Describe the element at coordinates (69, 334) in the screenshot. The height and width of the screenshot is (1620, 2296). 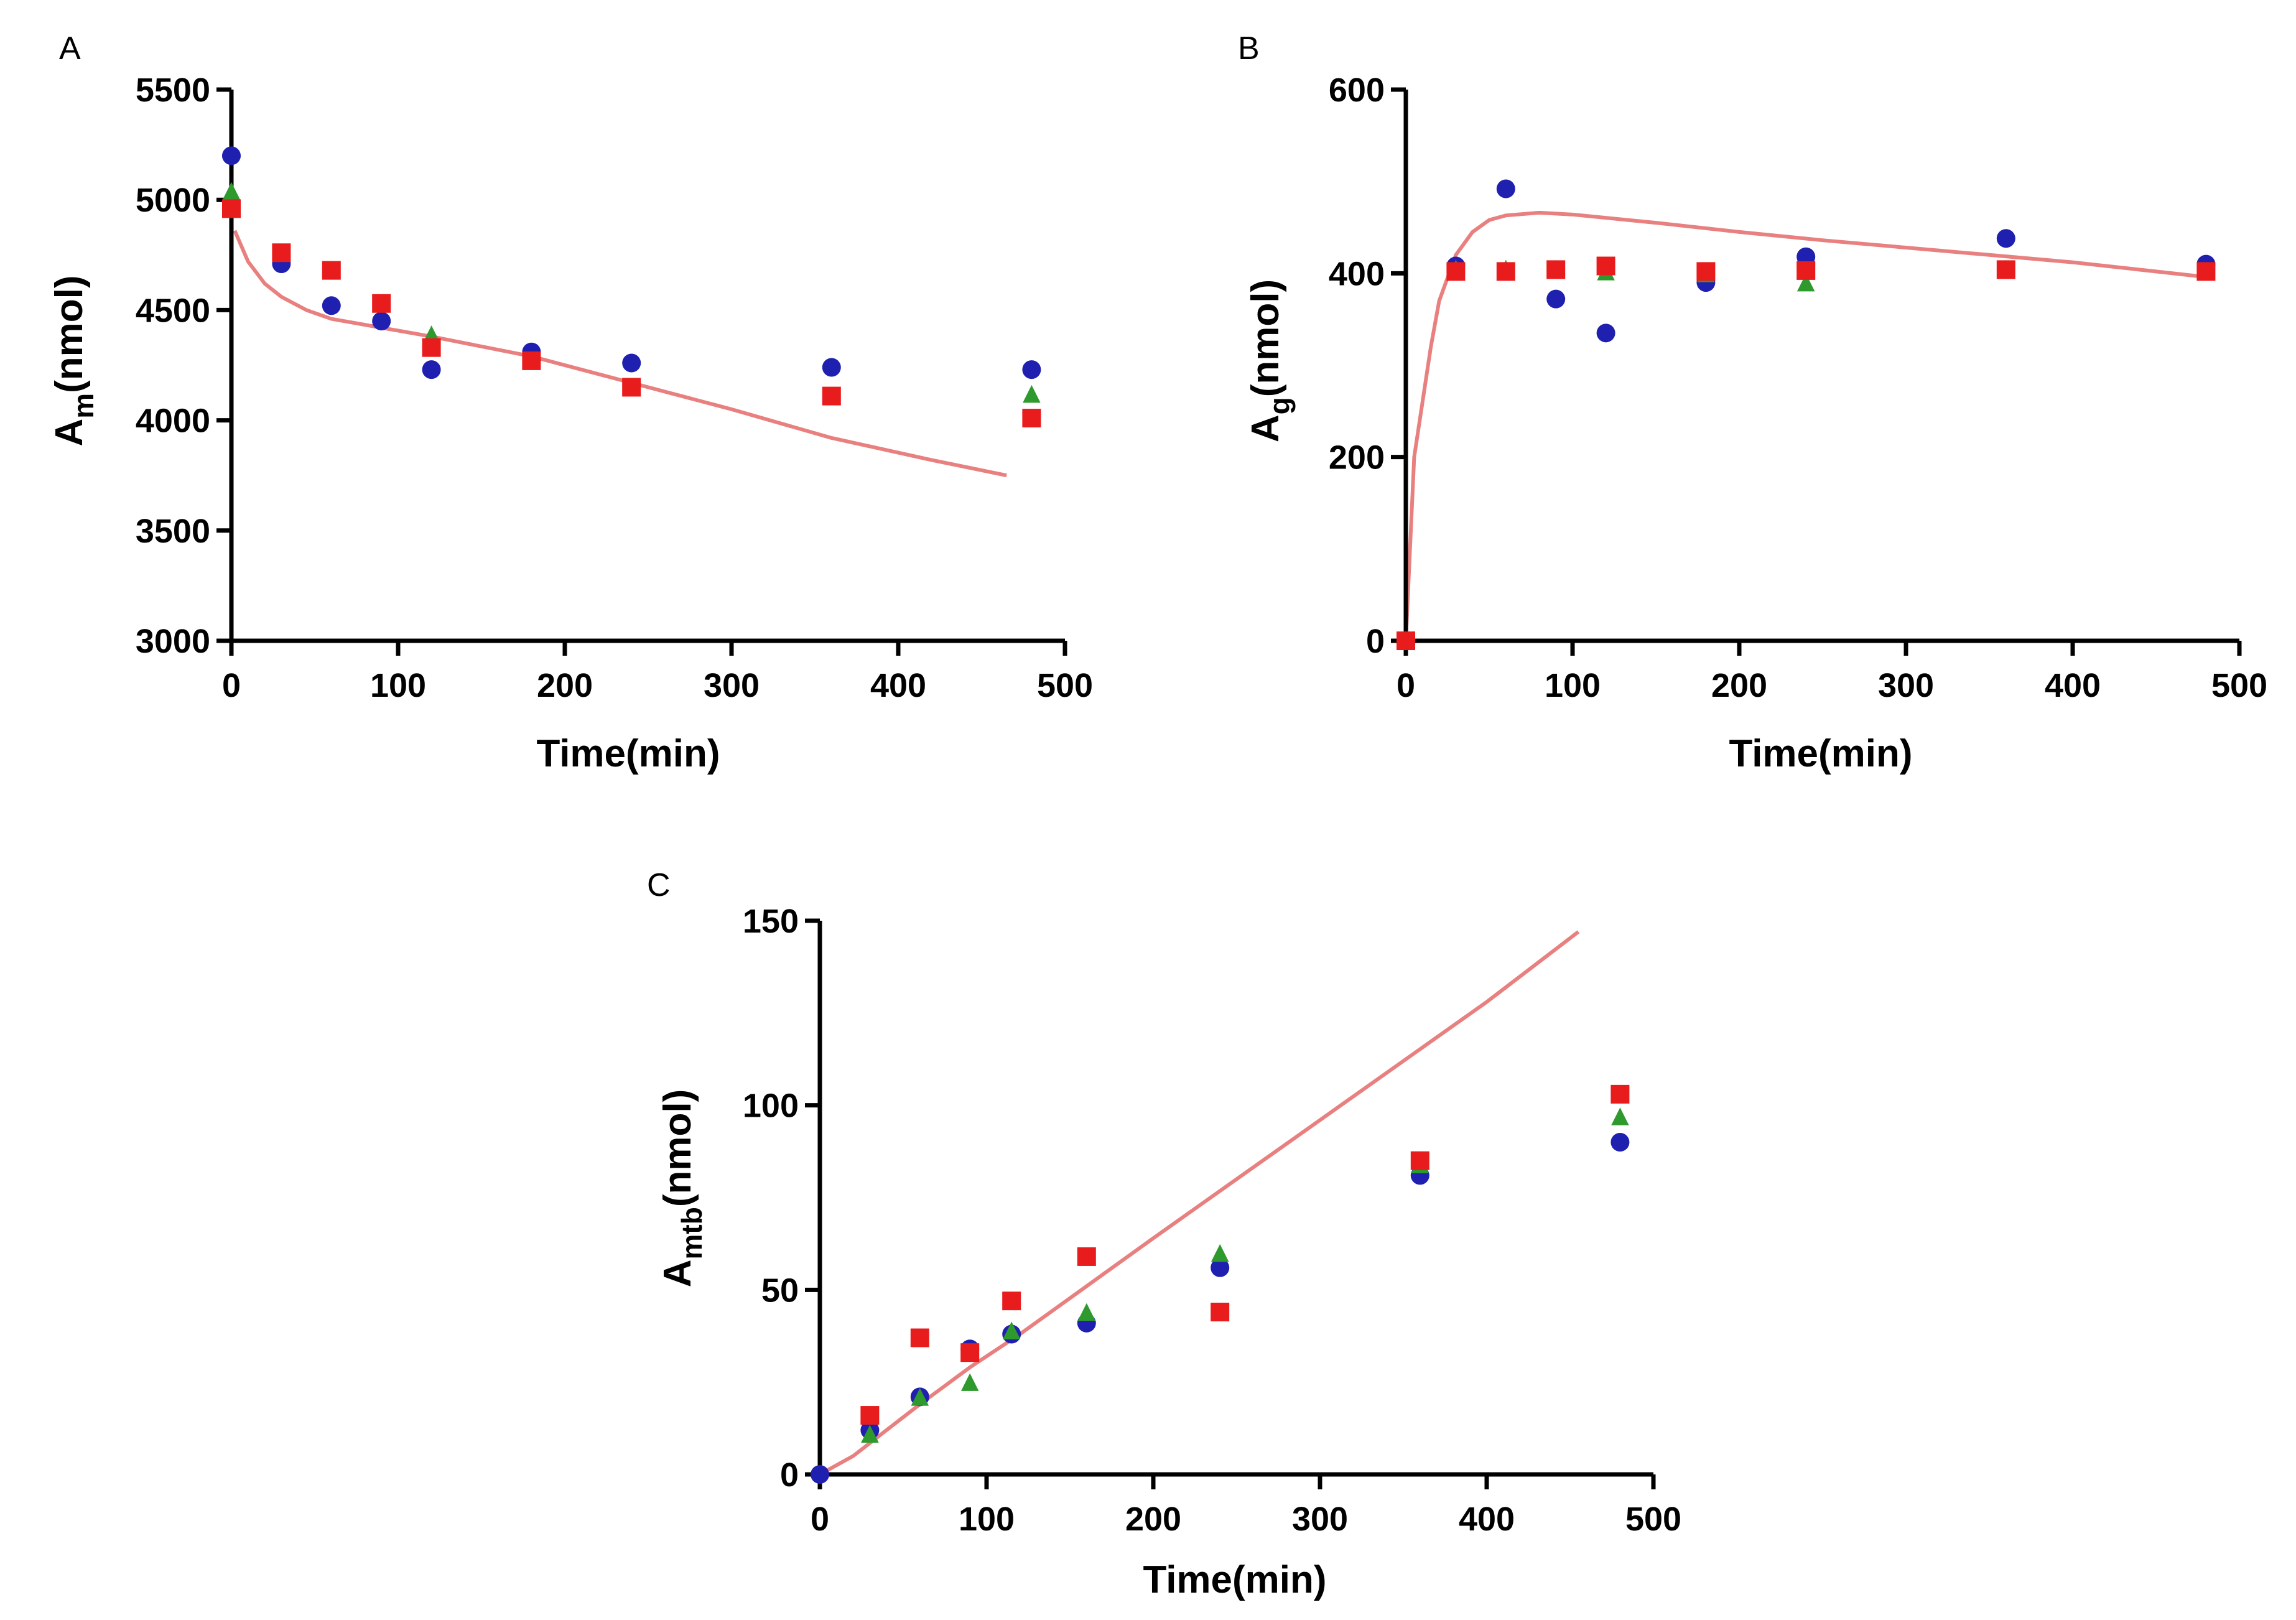
I see `panel-a-y-axis-unit: (nmol)` at that location.